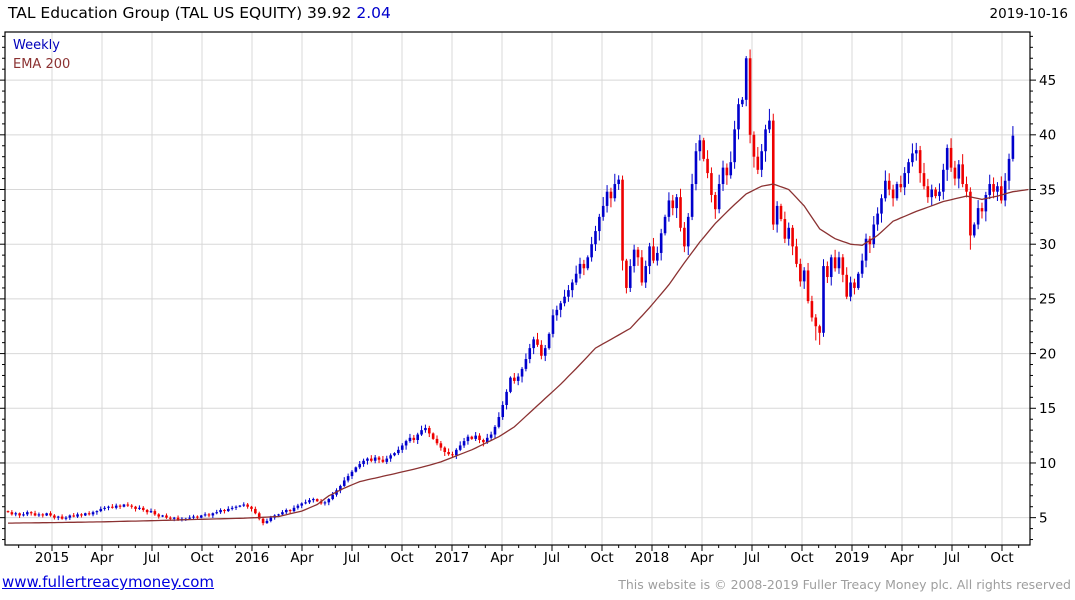  Describe the element at coordinates (108, 582) in the screenshot. I see `footer-website-link: www.fullertreacymoney.com` at that location.